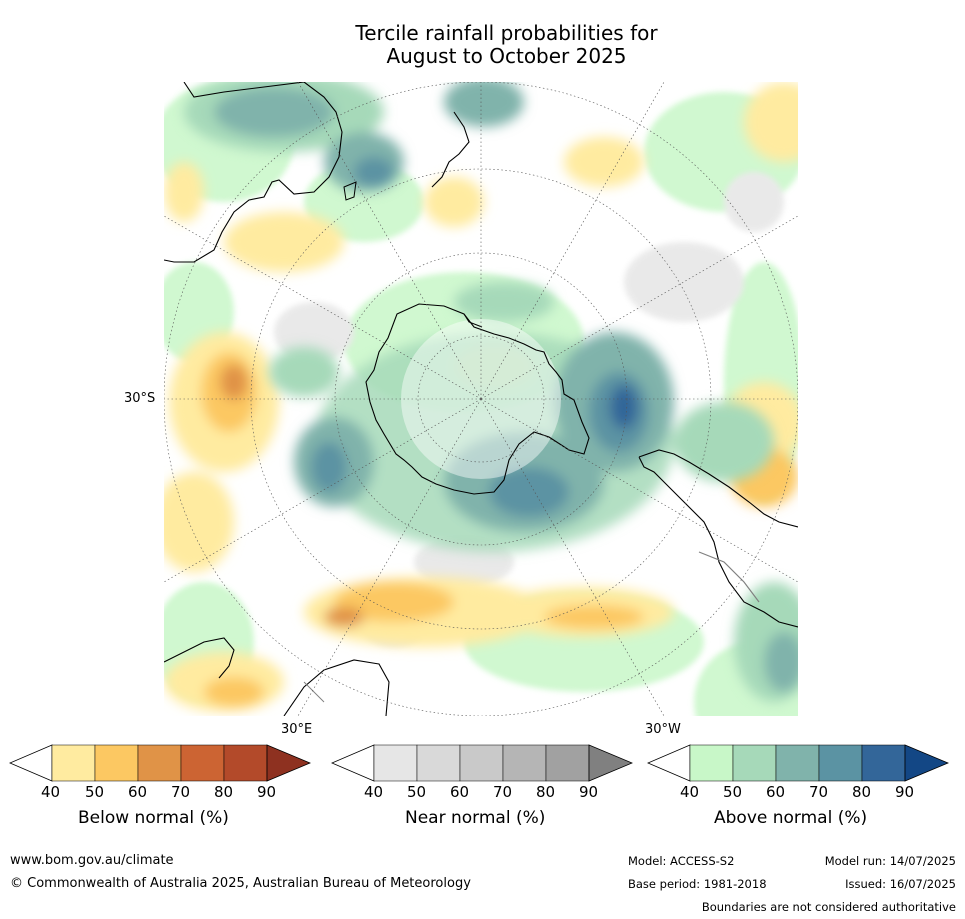  What do you see at coordinates (905, 792) in the screenshot?
I see `above-tick: 90` at bounding box center [905, 792].